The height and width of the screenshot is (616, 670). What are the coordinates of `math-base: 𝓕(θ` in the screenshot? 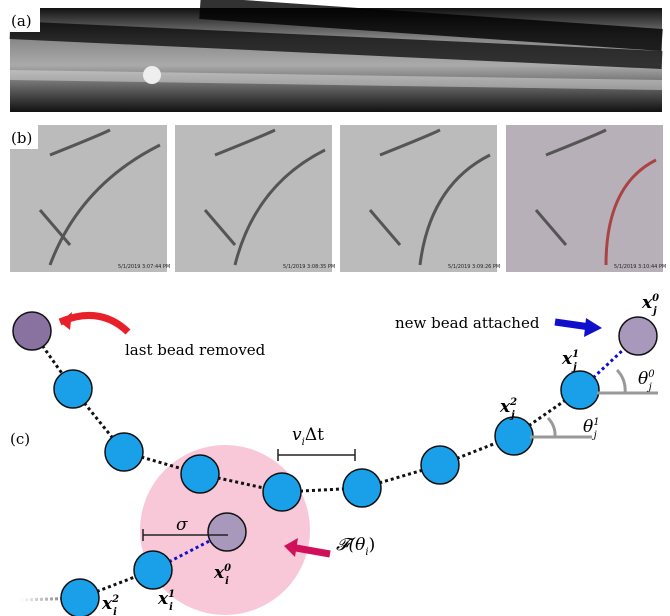 It's located at (350, 545).